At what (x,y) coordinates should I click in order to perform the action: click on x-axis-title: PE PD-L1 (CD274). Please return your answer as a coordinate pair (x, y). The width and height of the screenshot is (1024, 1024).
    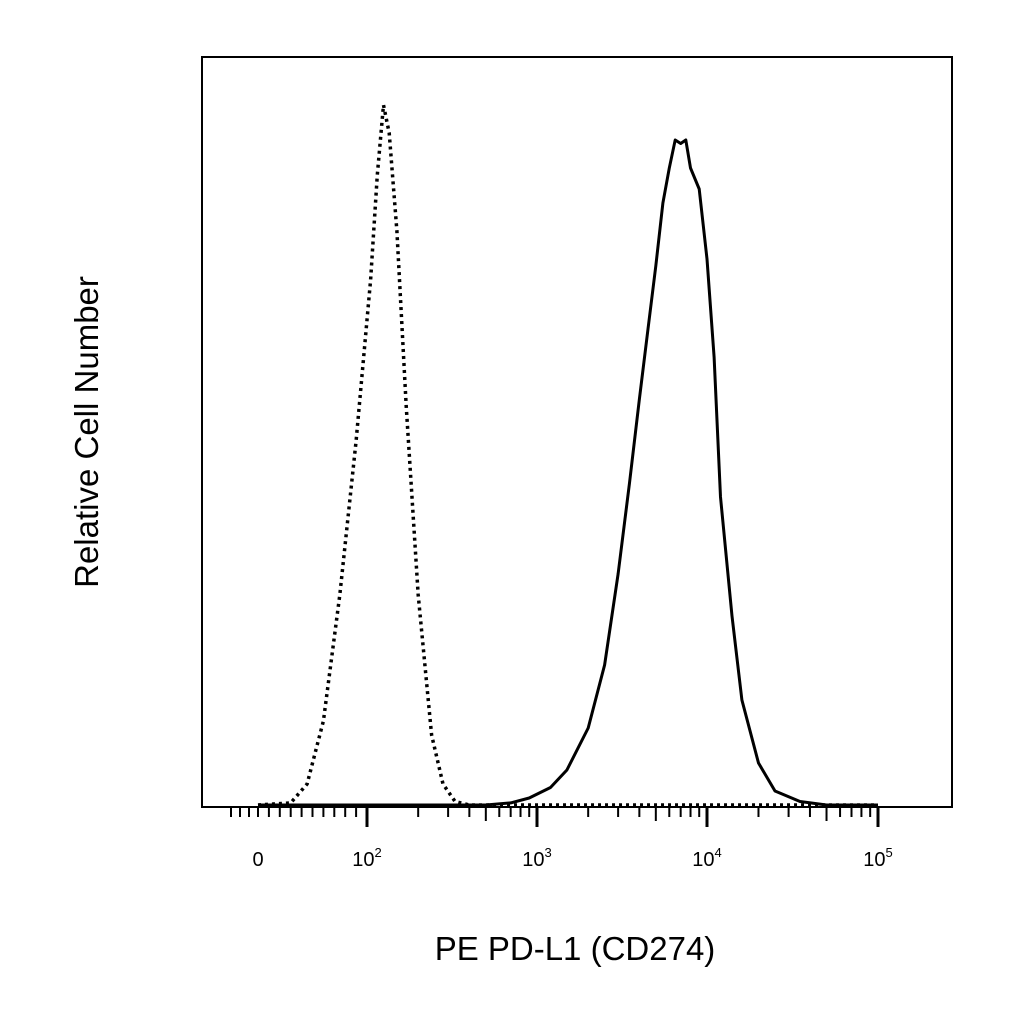
    Looking at the image, I should click on (575, 948).